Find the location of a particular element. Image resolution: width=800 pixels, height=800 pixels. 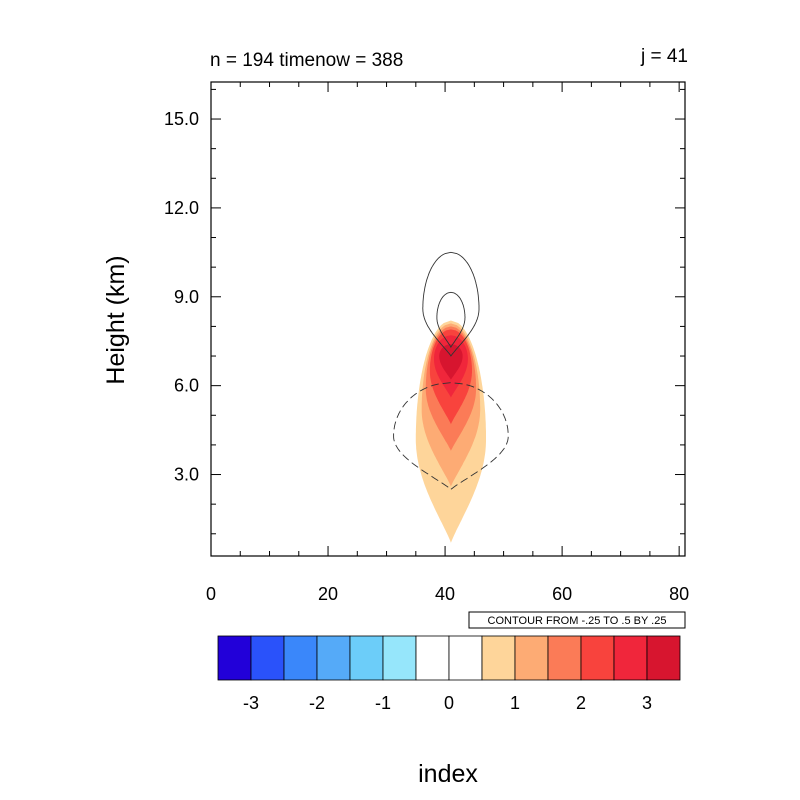

contour-line-0.25 is located at coordinates (451, 304).